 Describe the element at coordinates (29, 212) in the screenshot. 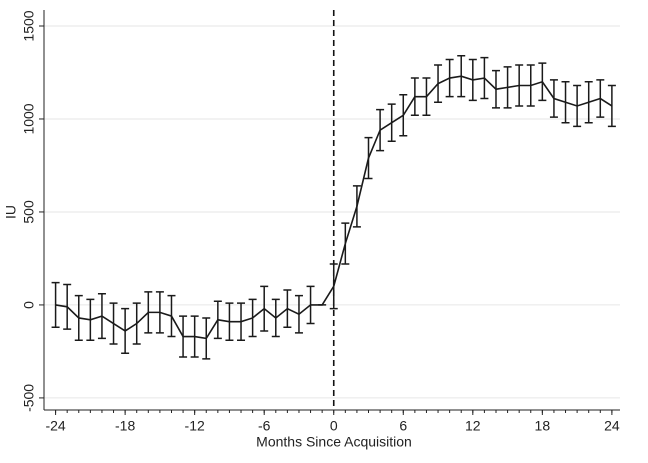

I see `y-tick-label: 500` at that location.